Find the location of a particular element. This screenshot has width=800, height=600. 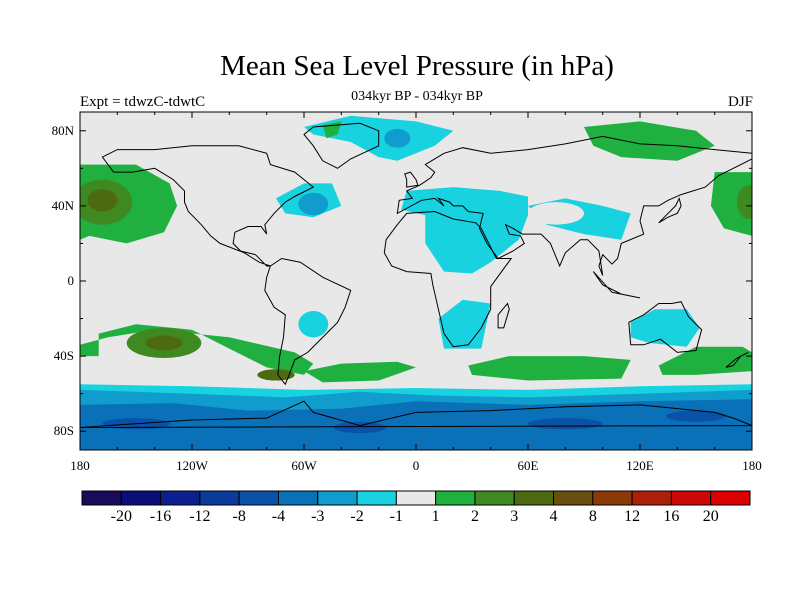

coastline-antarctica is located at coordinates (416, 414).